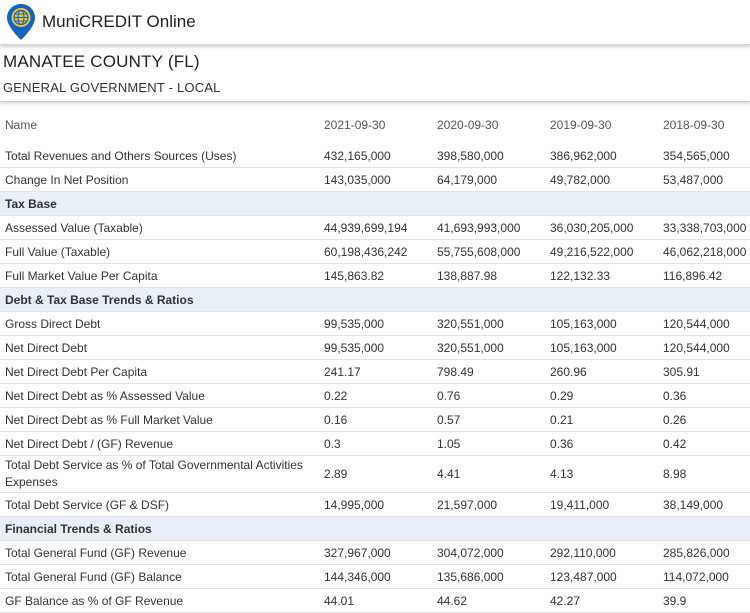  Describe the element at coordinates (704, 419) in the screenshot. I see `row-value: 0.26` at that location.